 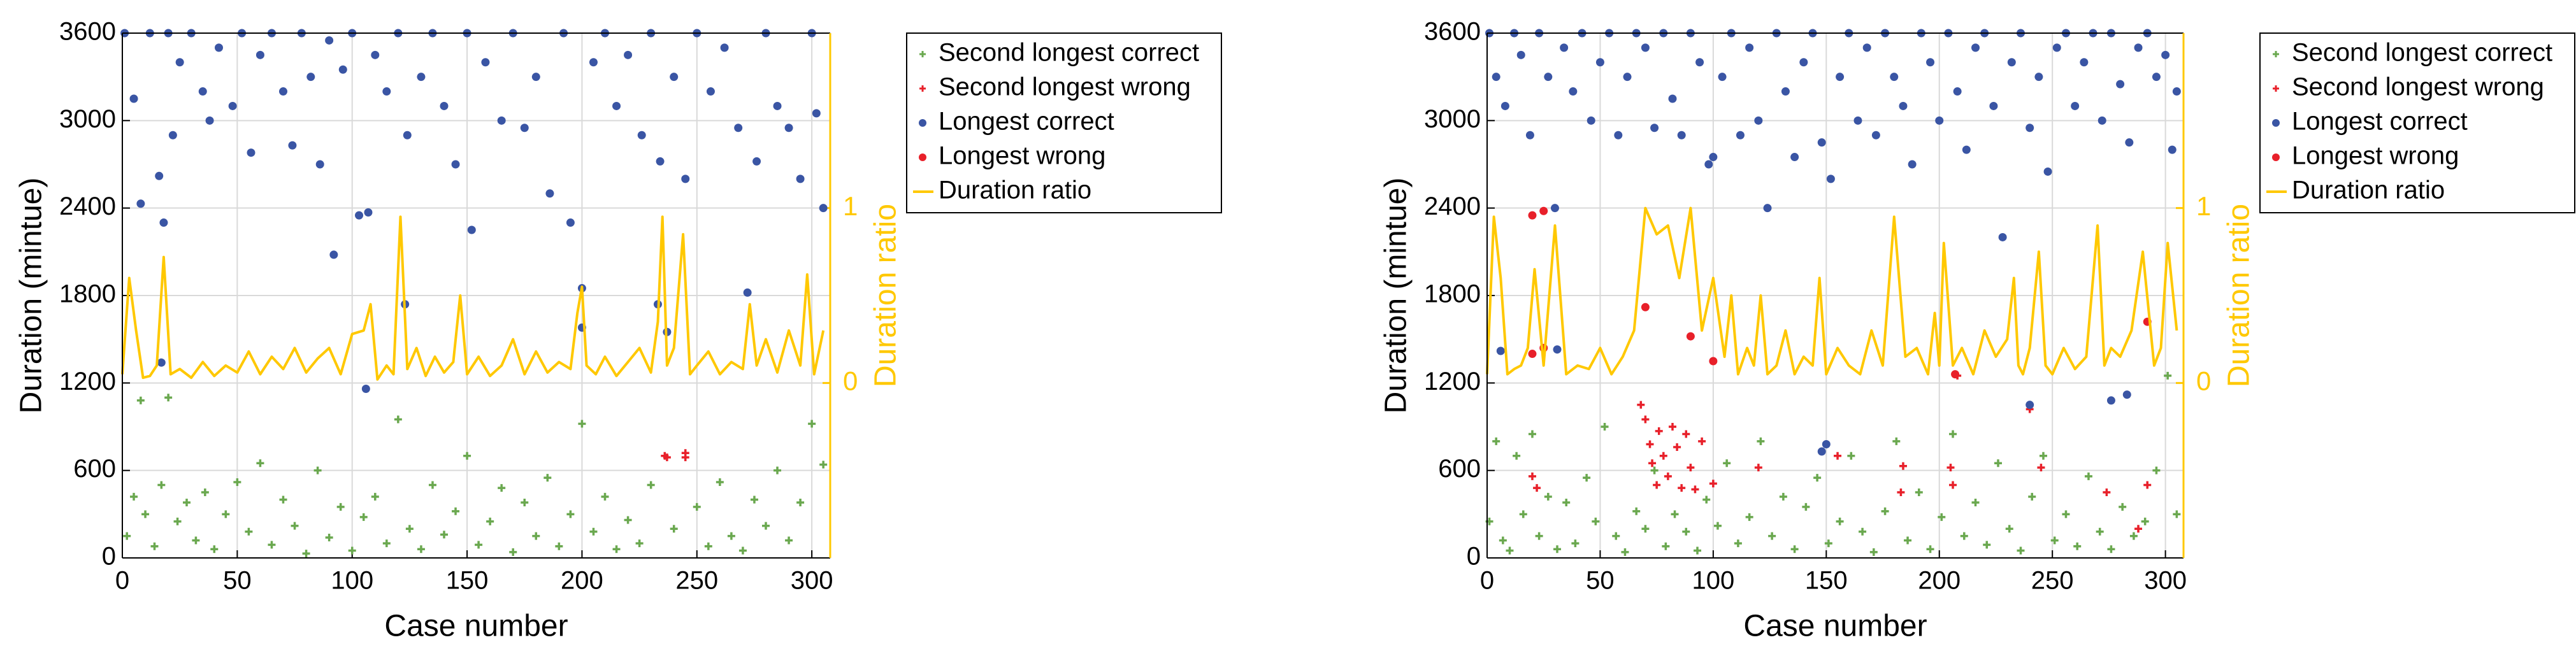 What do you see at coordinates (2422, 53) in the screenshot?
I see `legend-label: Second longest correct` at bounding box center [2422, 53].